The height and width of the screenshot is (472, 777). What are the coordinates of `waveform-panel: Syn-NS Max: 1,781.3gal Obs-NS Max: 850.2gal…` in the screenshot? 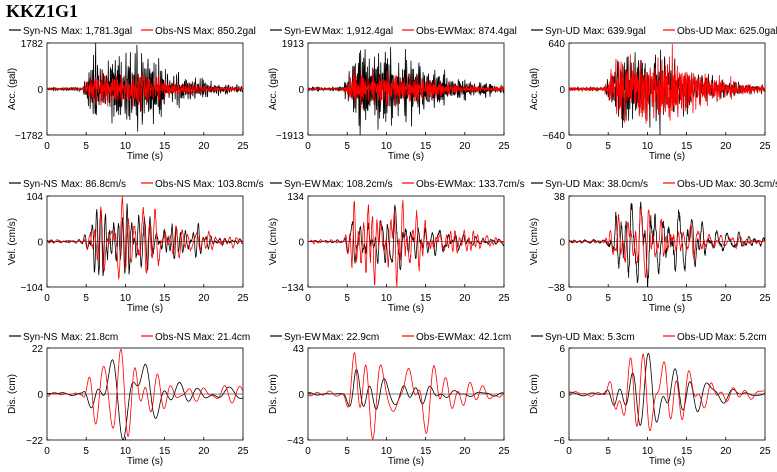 It's located at (131, 94).